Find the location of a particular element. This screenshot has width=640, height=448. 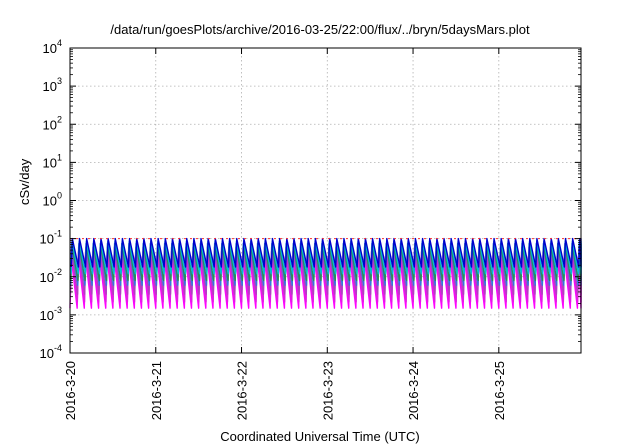

y-tick-label: 10⁻⁴ is located at coordinates (51, 352).